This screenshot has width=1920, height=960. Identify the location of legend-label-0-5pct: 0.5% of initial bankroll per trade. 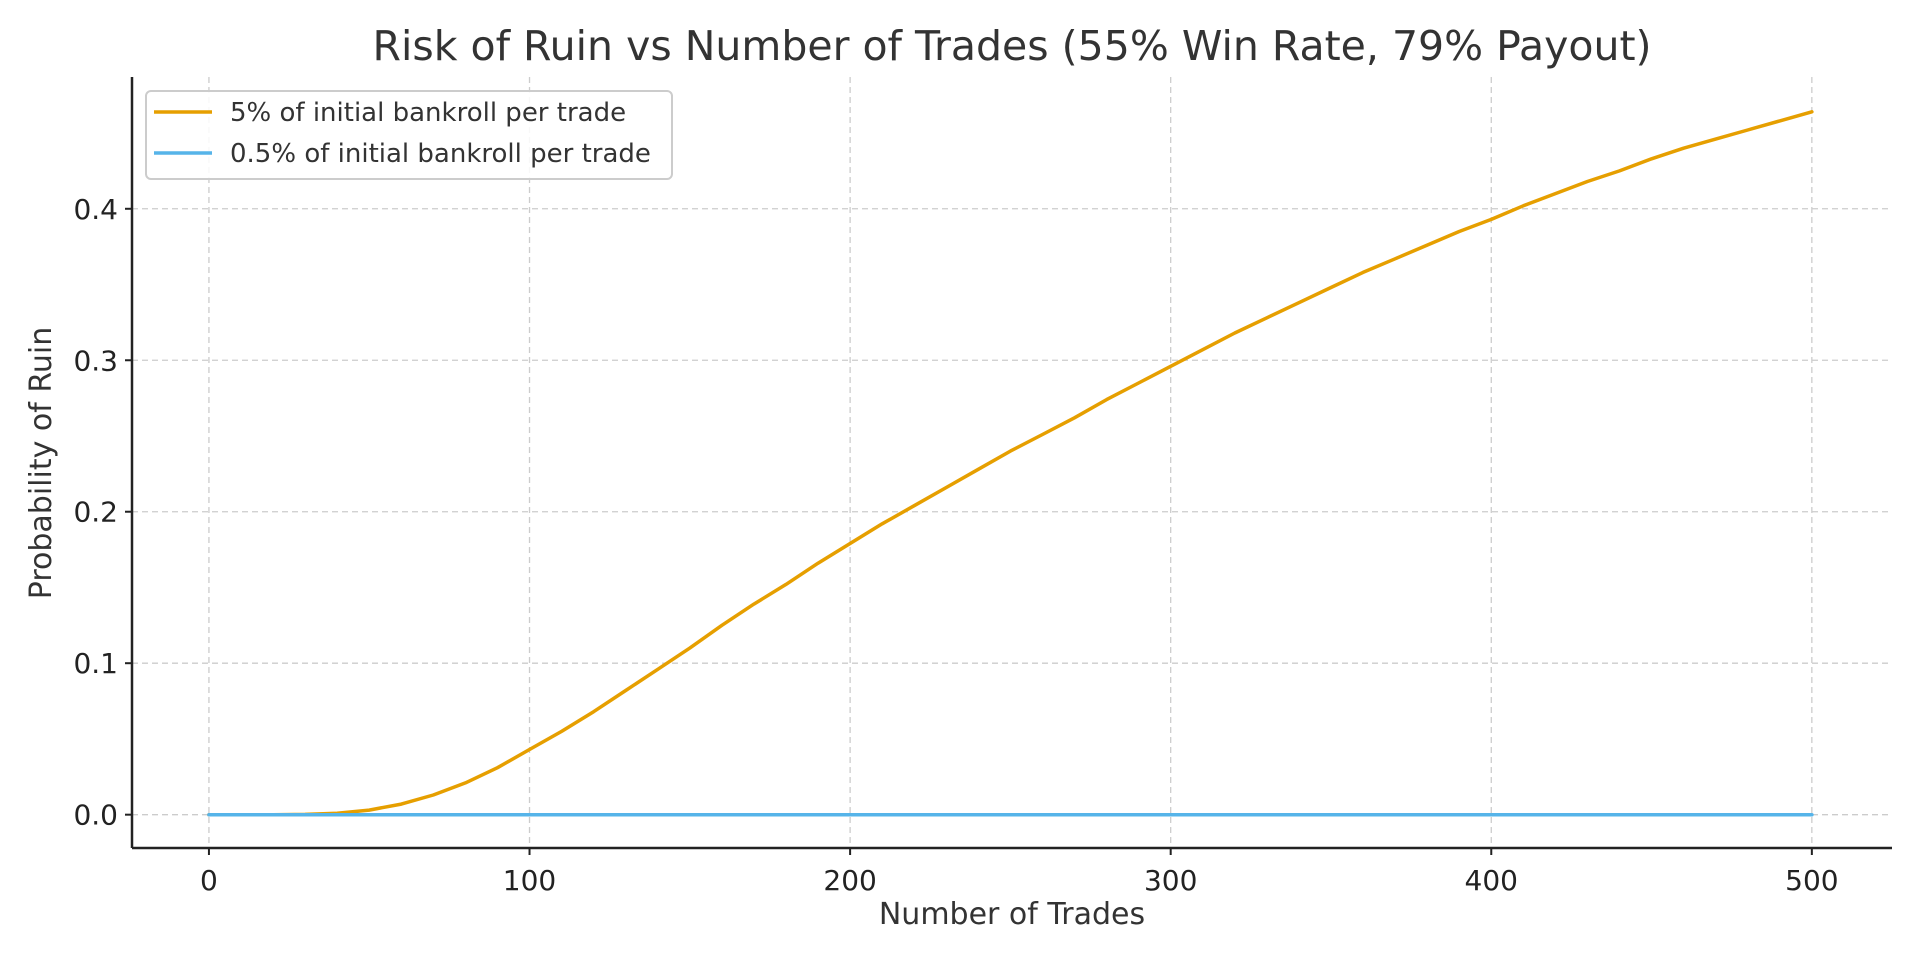
(440, 154).